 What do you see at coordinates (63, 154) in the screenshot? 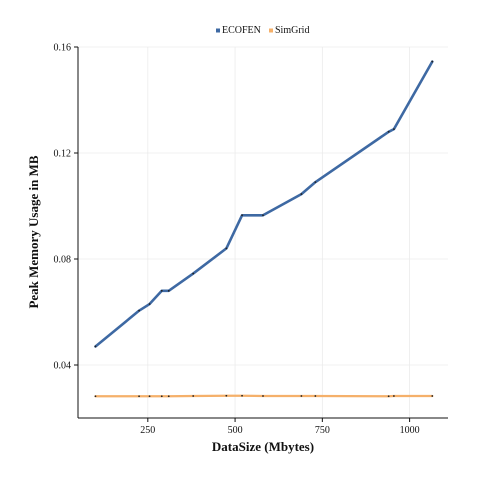
I see `y-tick-label: 0.12` at bounding box center [63, 154].